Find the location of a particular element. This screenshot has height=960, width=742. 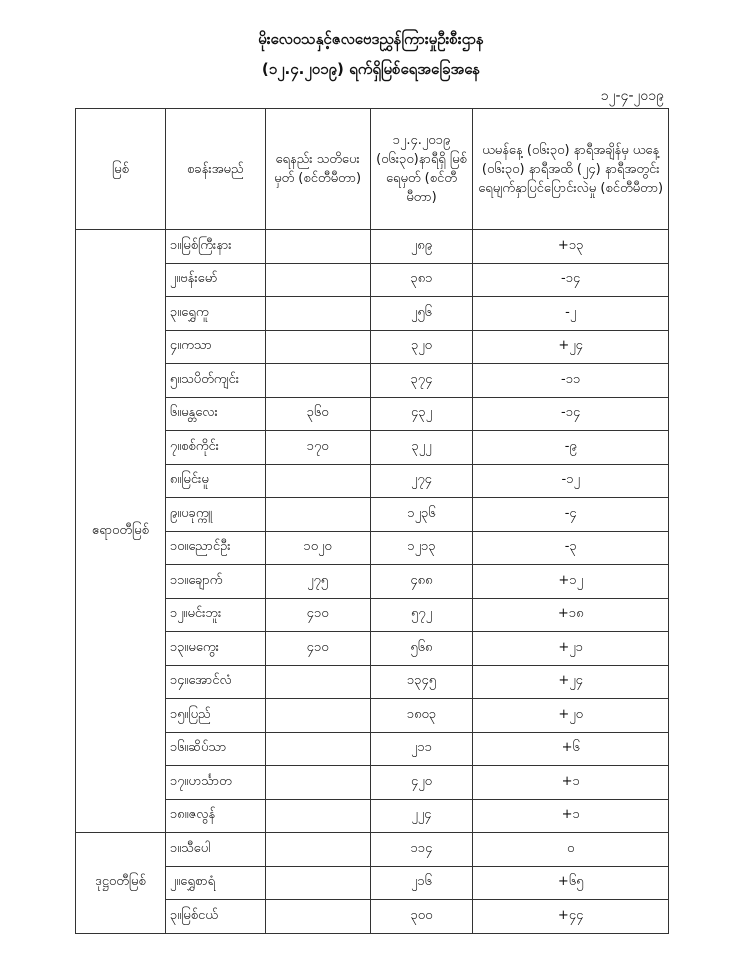

level-change: +၁ is located at coordinates (570, 815).